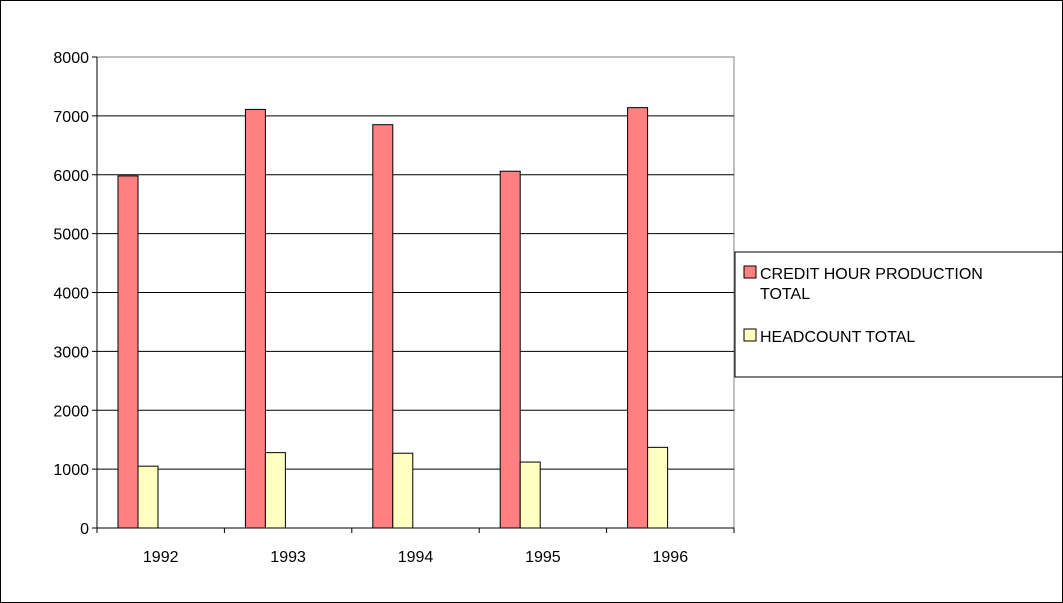 Image resolution: width=1063 pixels, height=603 pixels. Describe the element at coordinates (71, 58) in the screenshot. I see `y-tick-label: 8000` at that location.